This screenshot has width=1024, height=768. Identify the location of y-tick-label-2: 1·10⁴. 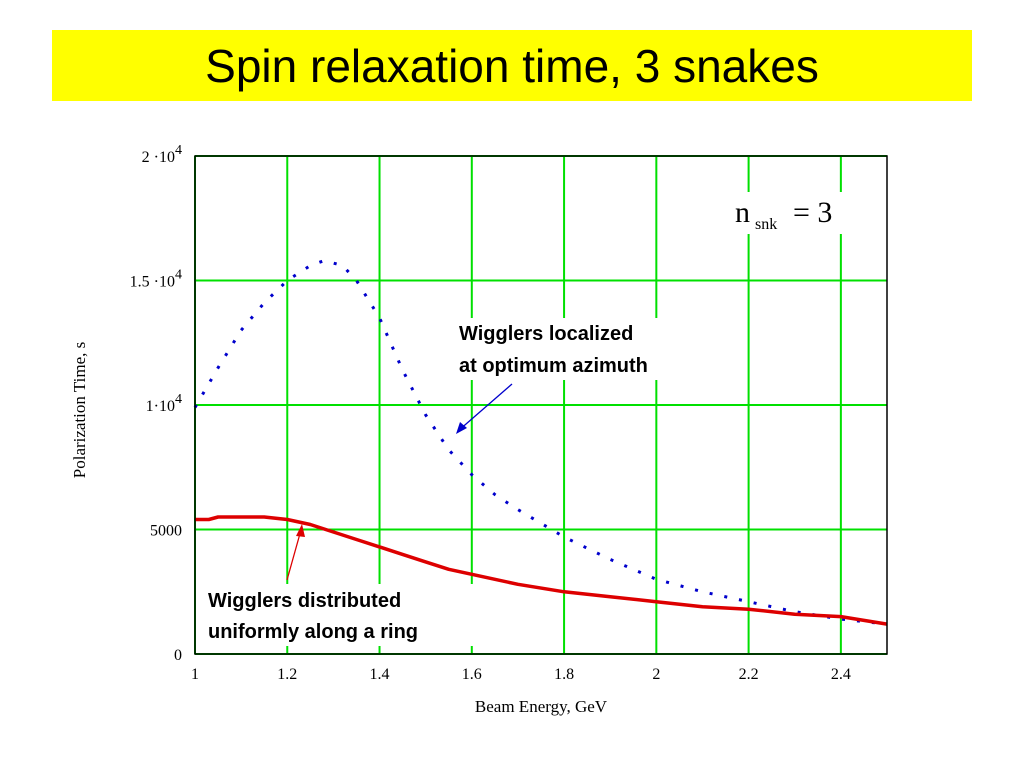
(164, 403).